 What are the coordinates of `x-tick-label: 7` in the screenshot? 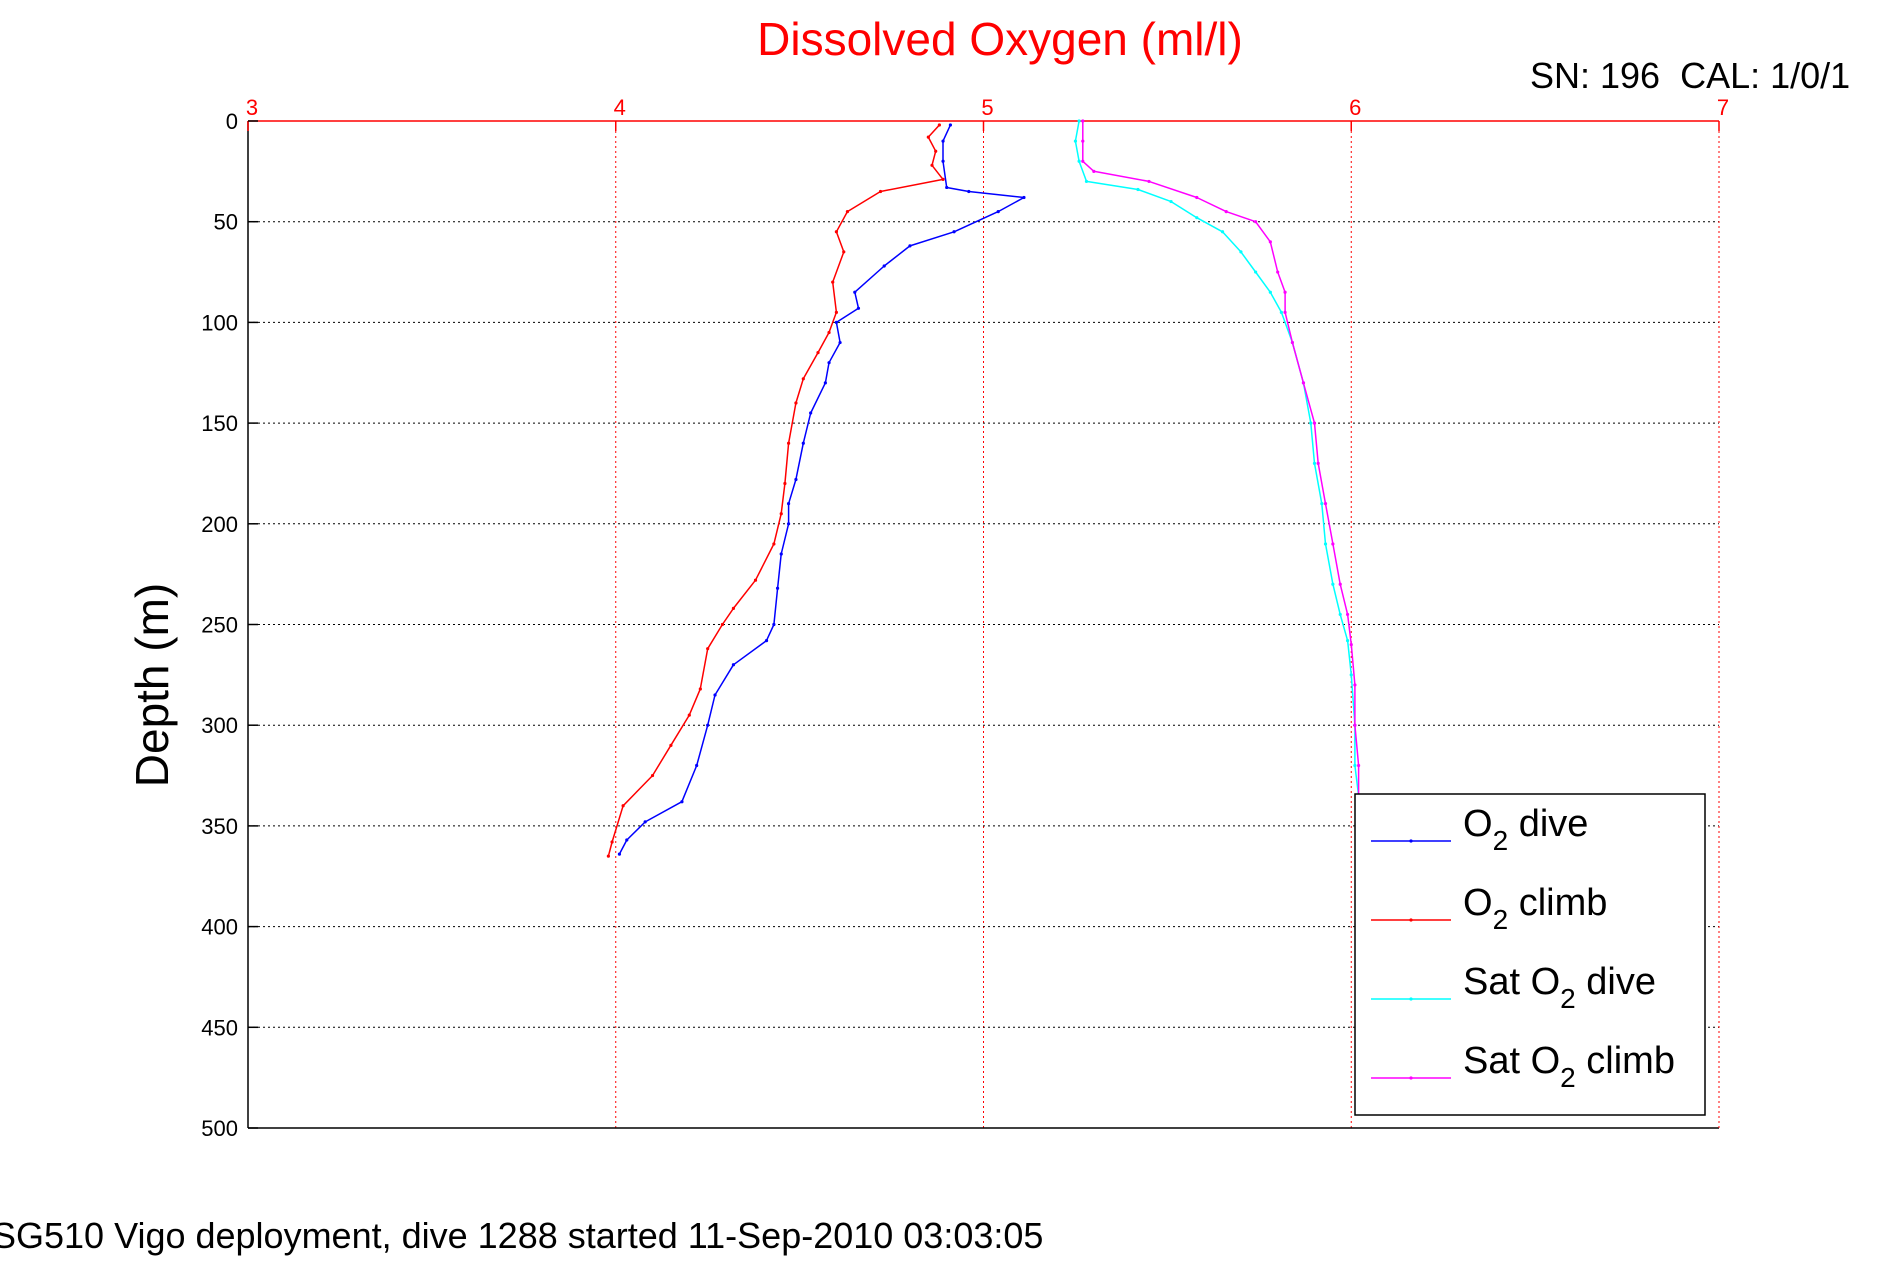 It's located at (1723, 107).